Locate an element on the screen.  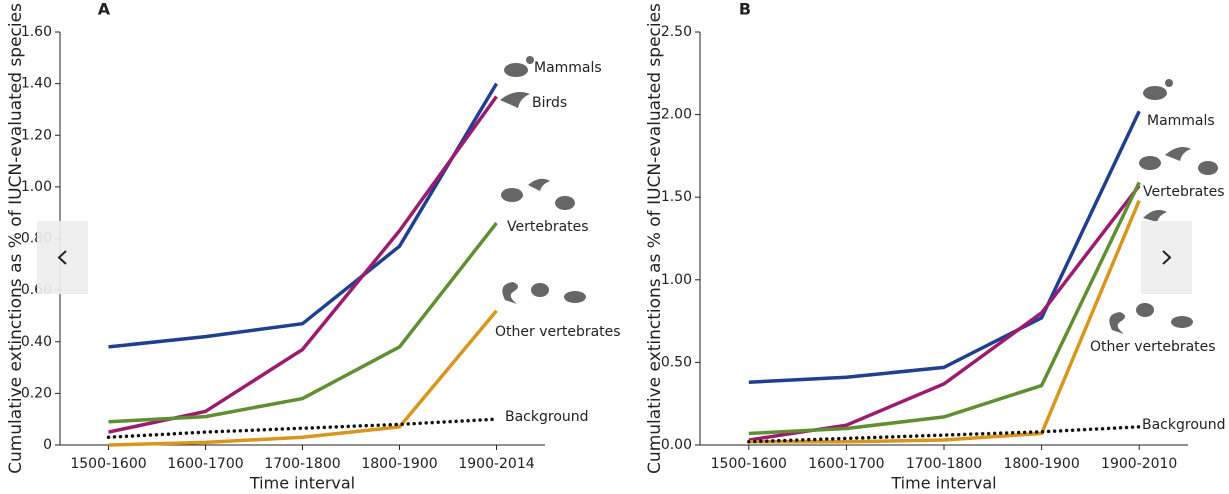
panel-label: B is located at coordinates (745, 9).